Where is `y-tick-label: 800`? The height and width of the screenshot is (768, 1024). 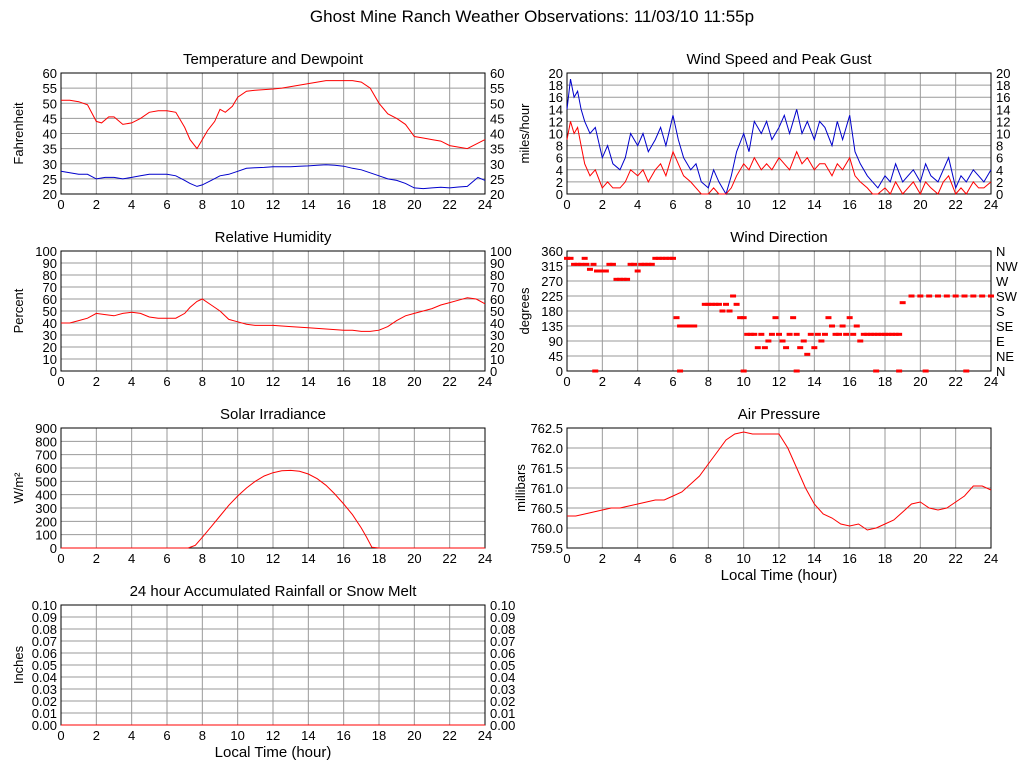 y-tick-label: 800 is located at coordinates (46, 441).